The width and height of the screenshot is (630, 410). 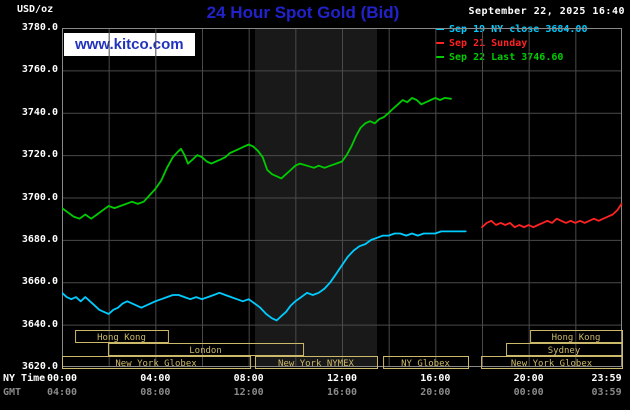 I want to click on session-label: NY Globex, so click(x=425, y=364).